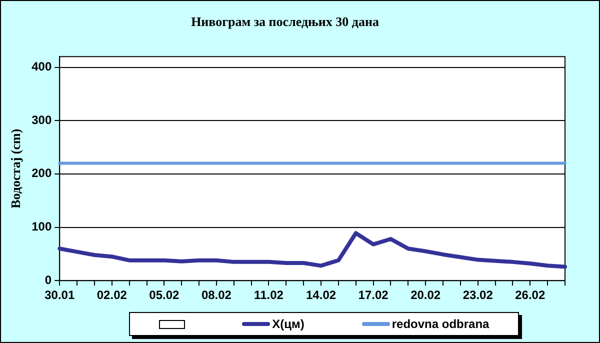 The image size is (600, 343). I want to click on chart-title: Нивограм за последњих 30 дана, so click(285, 22).